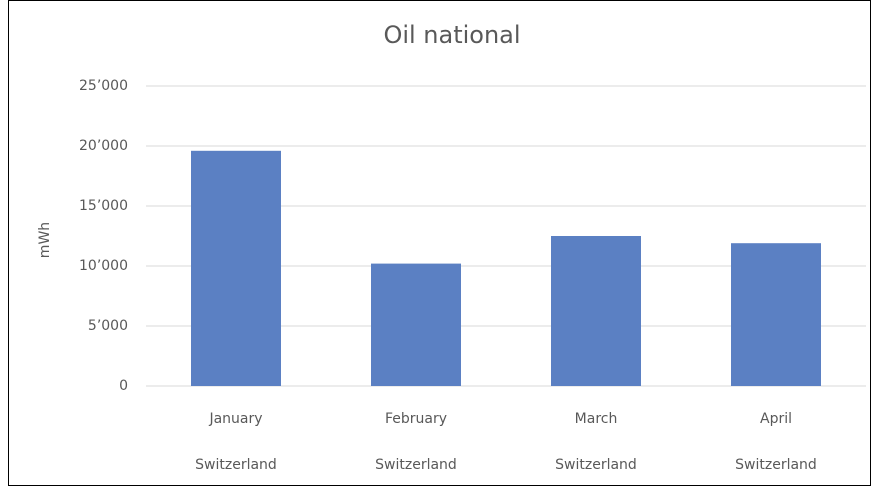  Describe the element at coordinates (596, 419) in the screenshot. I see `x-tick-label: March` at that location.